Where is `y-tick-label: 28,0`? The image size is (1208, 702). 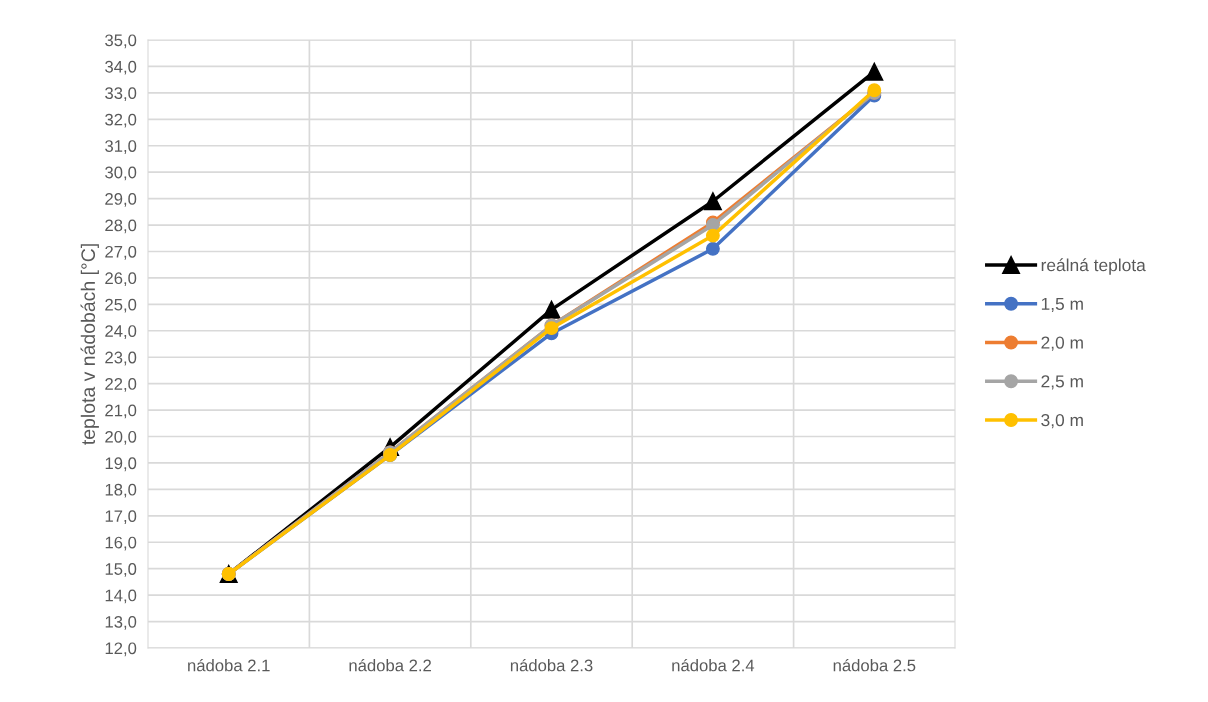
y-tick-label: 28,0 is located at coordinates (121, 226).